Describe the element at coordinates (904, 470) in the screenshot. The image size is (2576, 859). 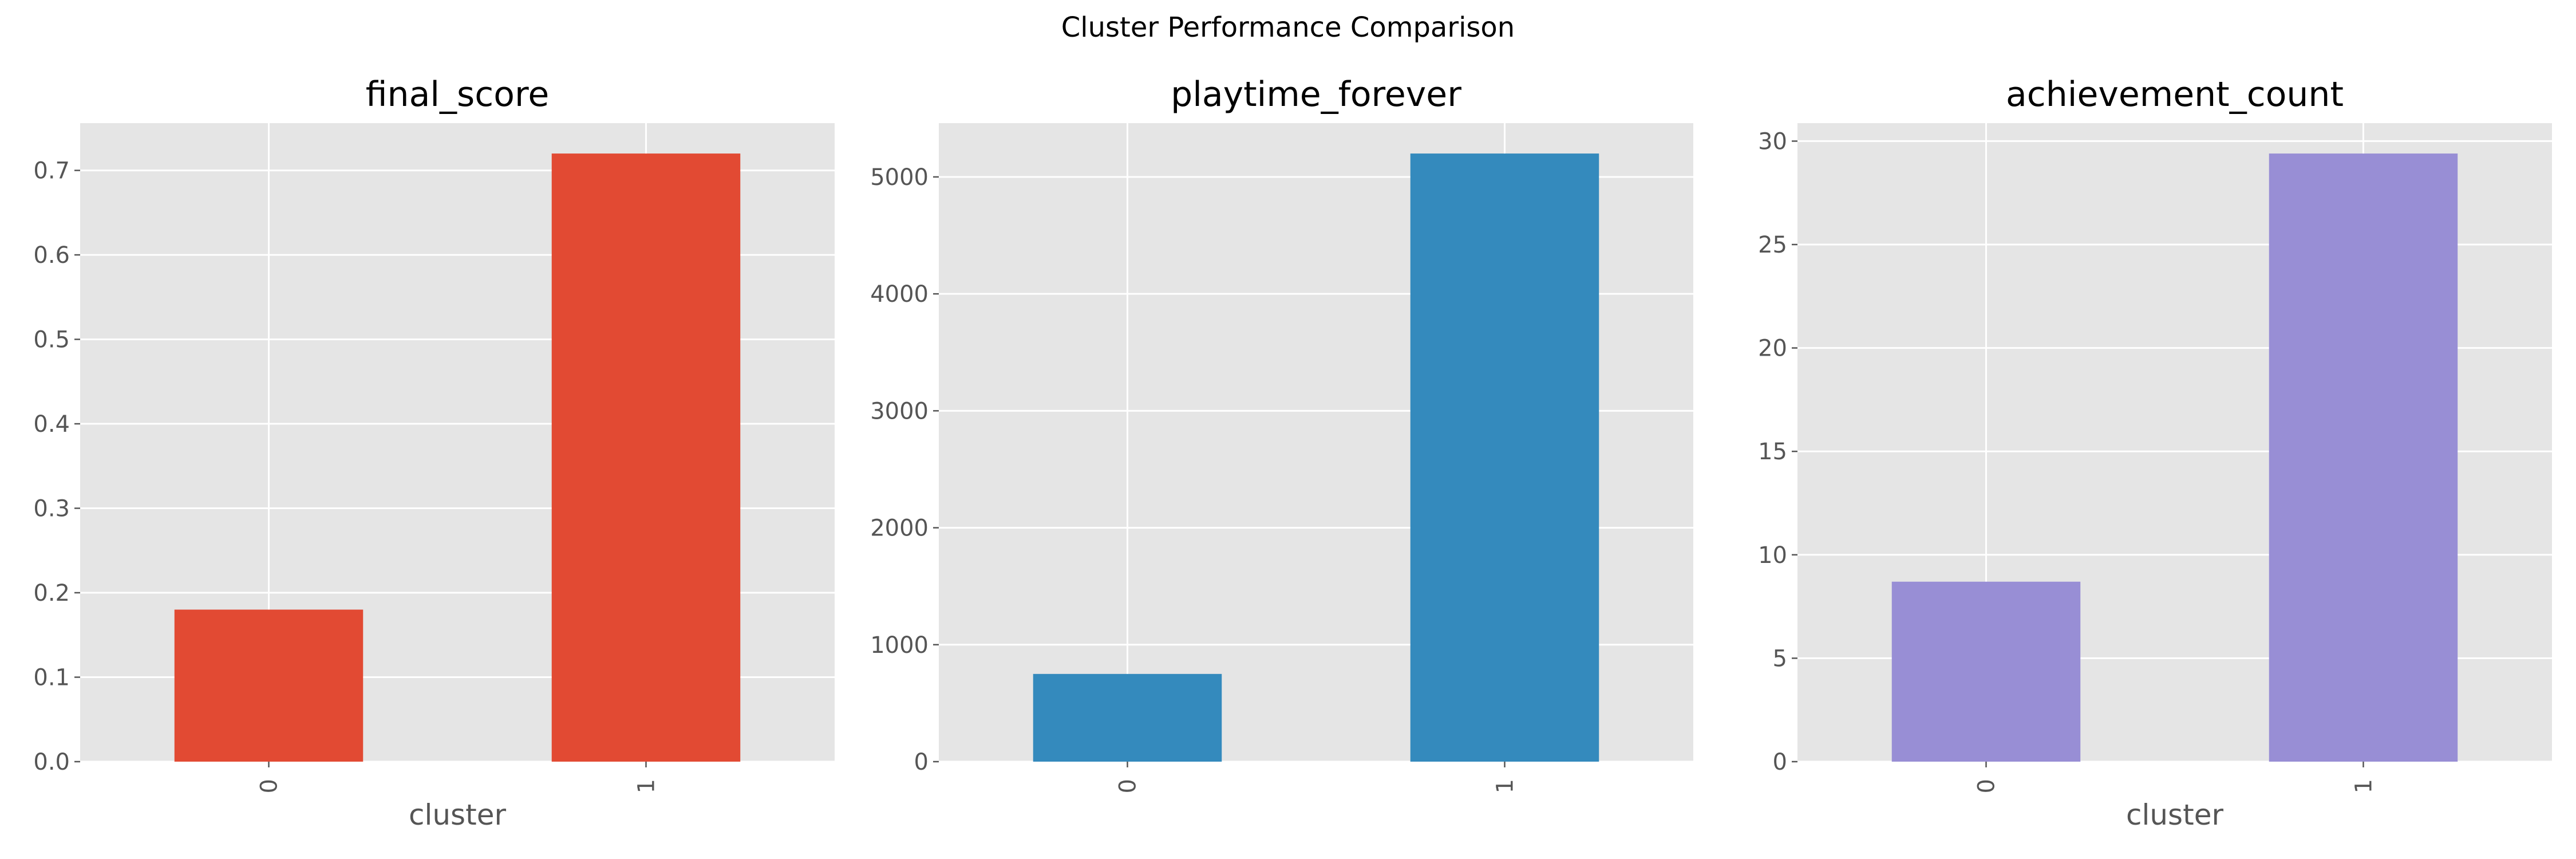
I see `y-ticks-playtime-forever: 0 1000 2000 3000 4000 5000` at that location.